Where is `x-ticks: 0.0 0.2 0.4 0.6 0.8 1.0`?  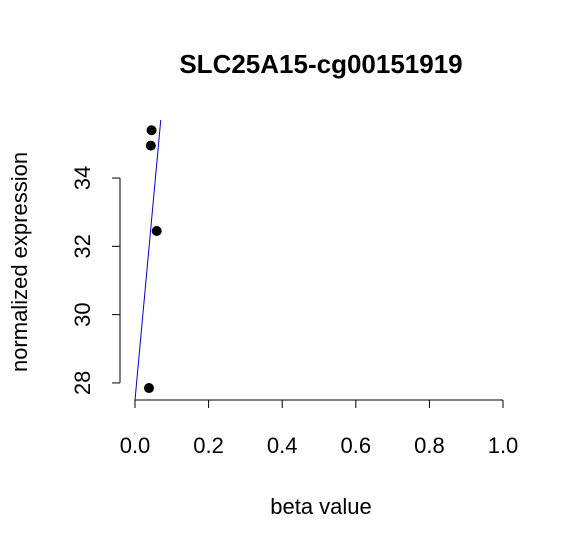
x-ticks: 0.0 0.2 0.4 0.6 0.8 1.0 is located at coordinates (319, 429).